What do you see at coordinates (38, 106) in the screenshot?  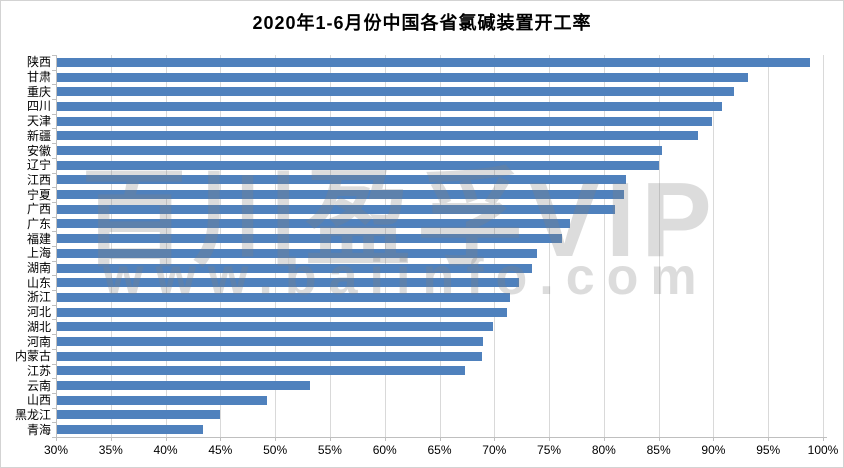 I see `y-axis-category-label: 四川` at bounding box center [38, 106].